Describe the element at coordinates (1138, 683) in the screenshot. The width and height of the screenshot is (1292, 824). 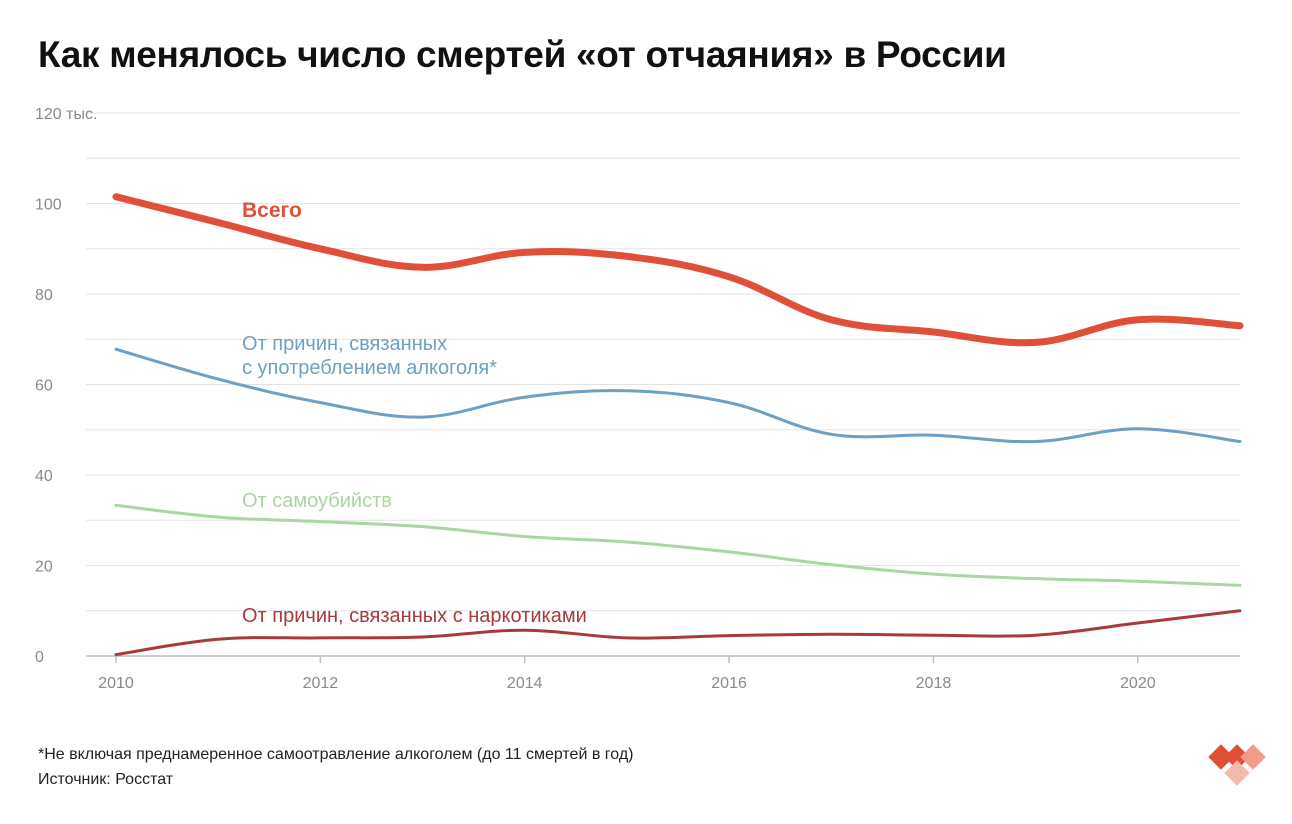
I see `x-tick-label-2020: 2020` at that location.